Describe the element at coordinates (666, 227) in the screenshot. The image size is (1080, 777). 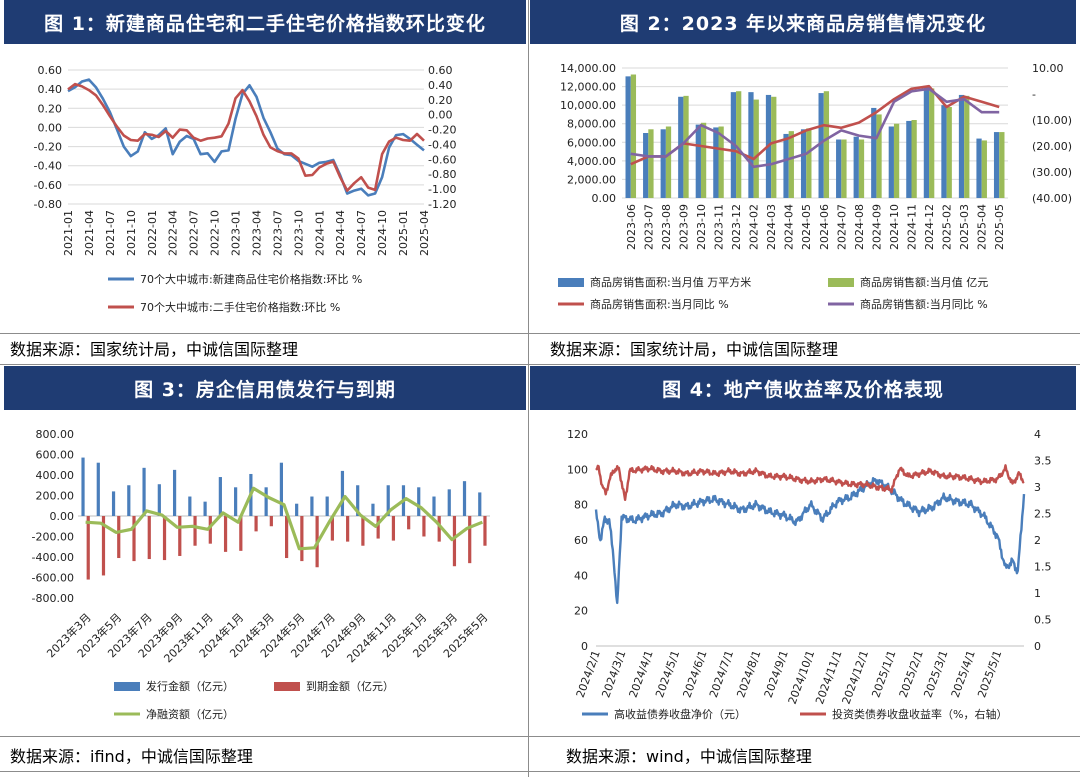
I see `x-tick-label: 2023-08` at that location.